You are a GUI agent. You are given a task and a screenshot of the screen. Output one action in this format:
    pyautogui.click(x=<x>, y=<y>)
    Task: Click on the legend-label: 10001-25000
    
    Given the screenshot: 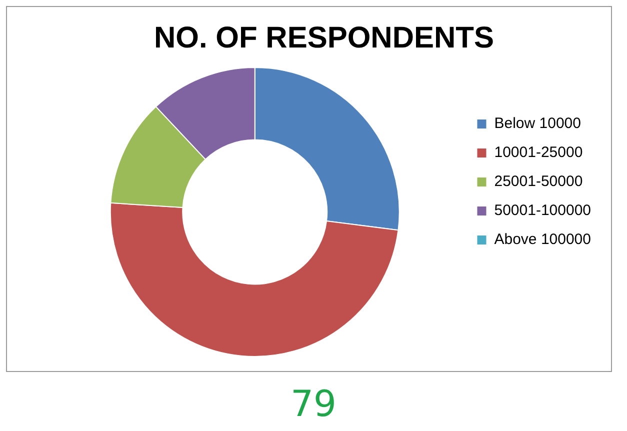 What is the action you would take?
    pyautogui.click(x=538, y=153)
    